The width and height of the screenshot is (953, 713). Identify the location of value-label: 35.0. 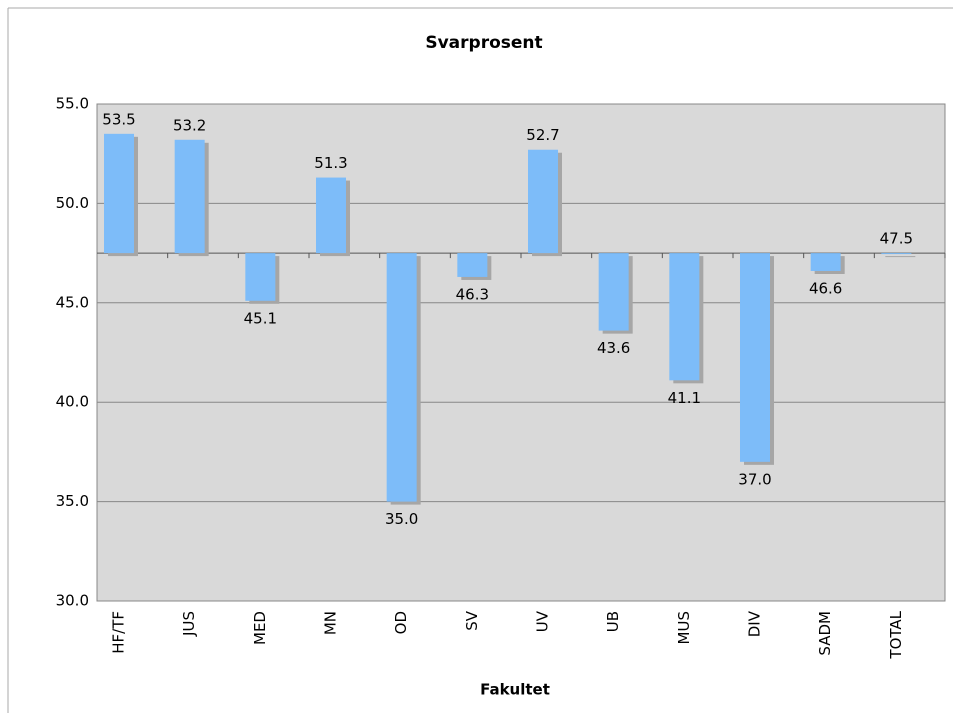
(401, 519).